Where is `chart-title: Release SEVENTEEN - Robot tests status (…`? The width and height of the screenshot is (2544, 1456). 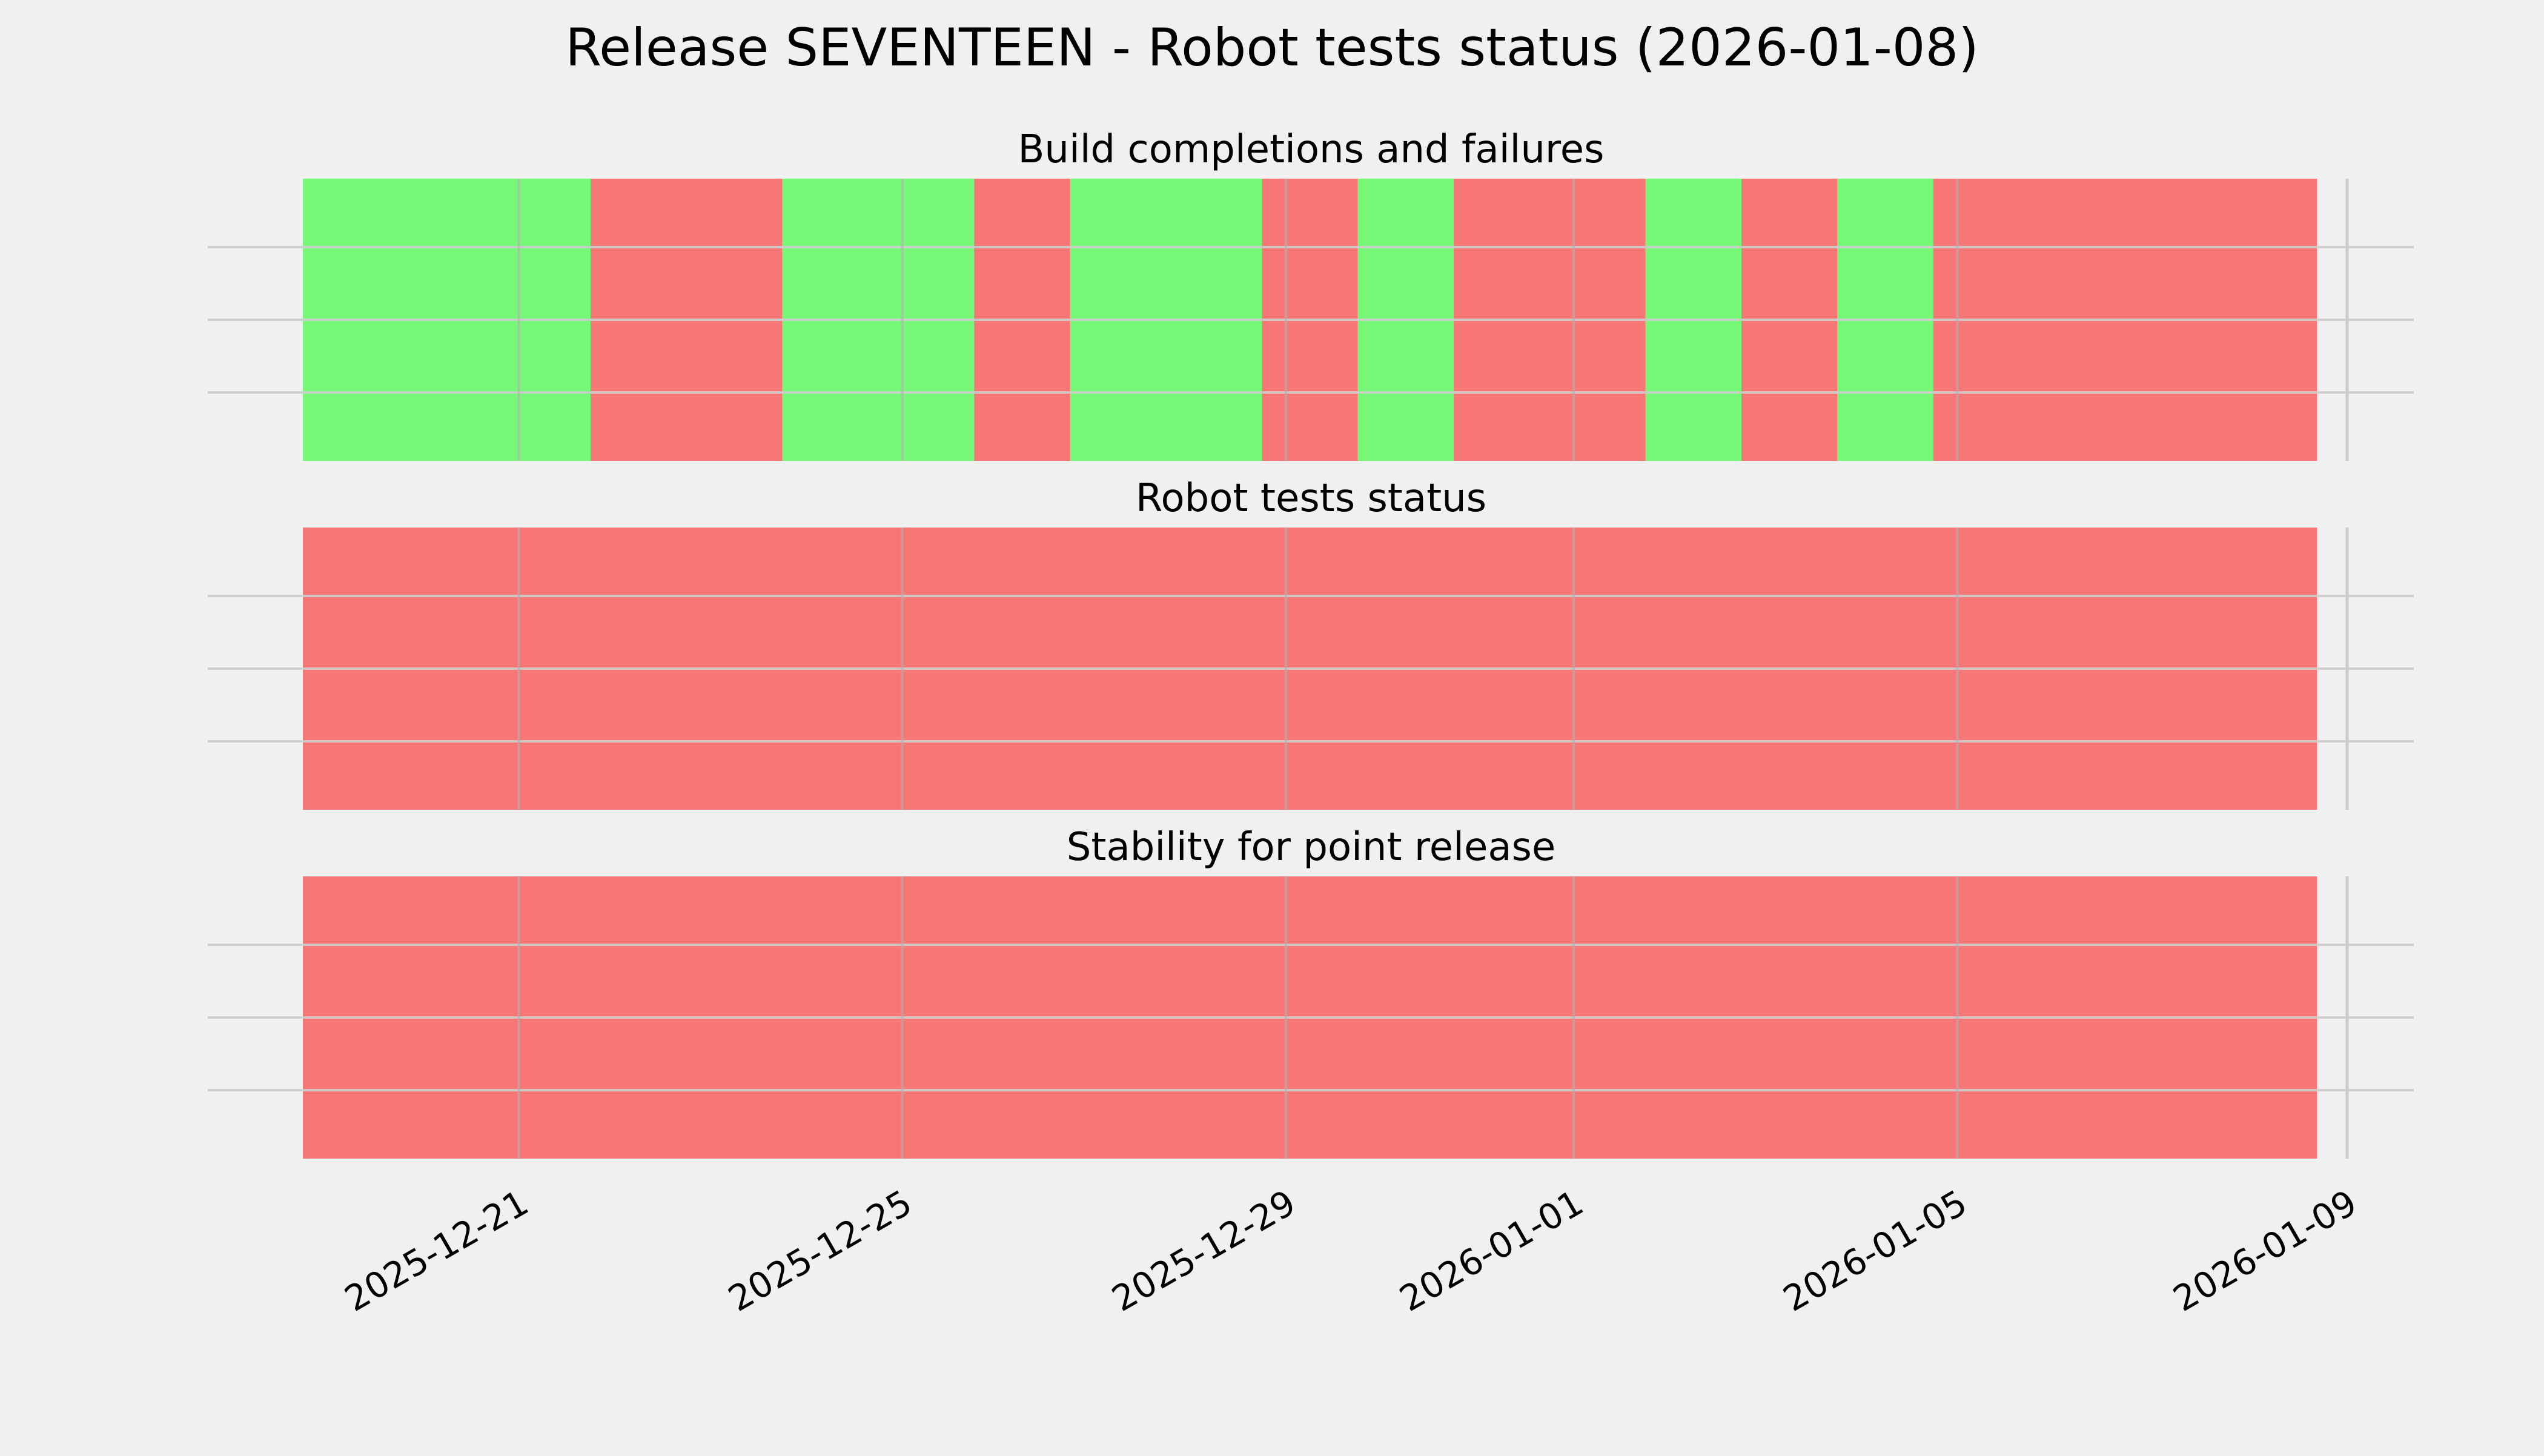
chart-title: Release SEVENTEEN - Robot tests status (… is located at coordinates (1272, 48).